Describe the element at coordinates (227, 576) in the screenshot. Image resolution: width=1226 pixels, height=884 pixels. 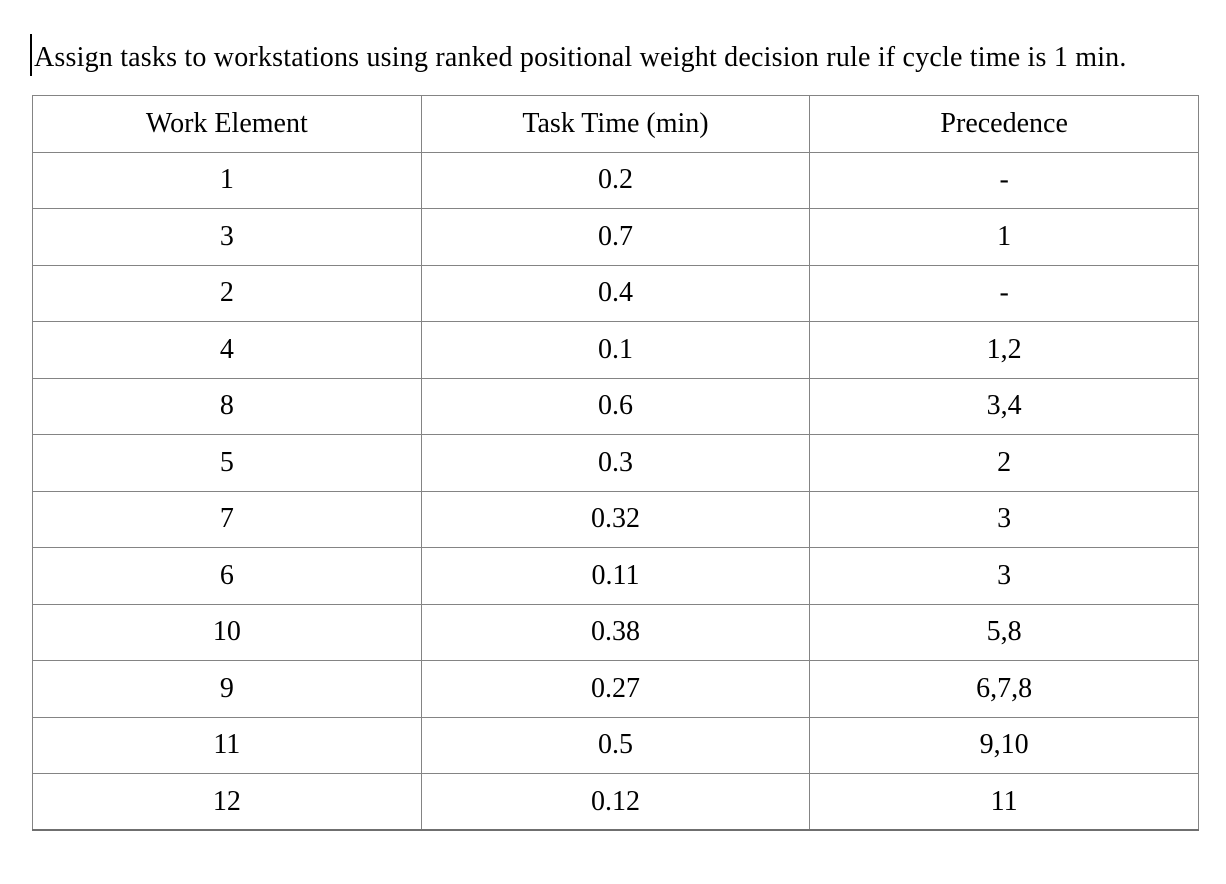
I see `table-cell: 6` at that location.